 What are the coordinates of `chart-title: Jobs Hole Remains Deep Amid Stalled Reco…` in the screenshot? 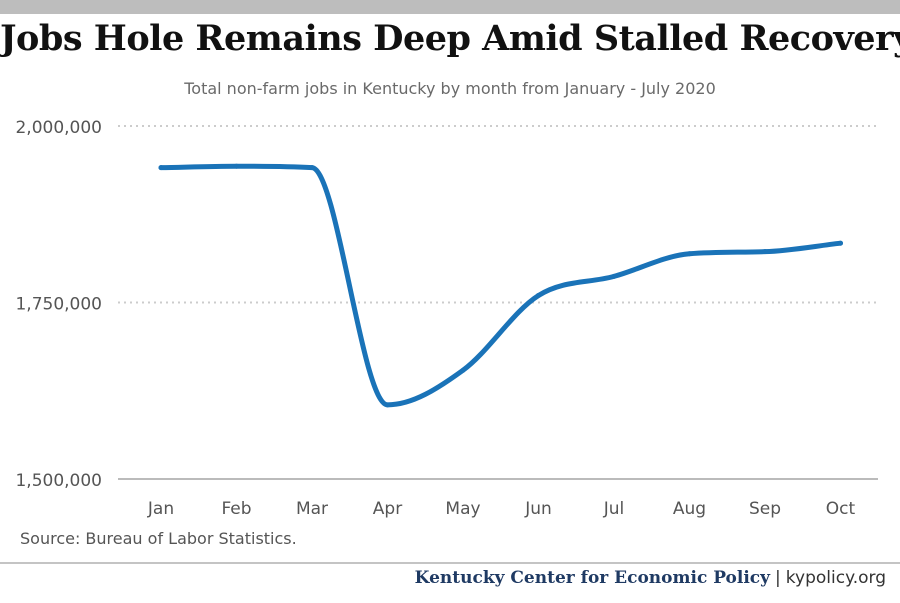 It's located at (450, 38).